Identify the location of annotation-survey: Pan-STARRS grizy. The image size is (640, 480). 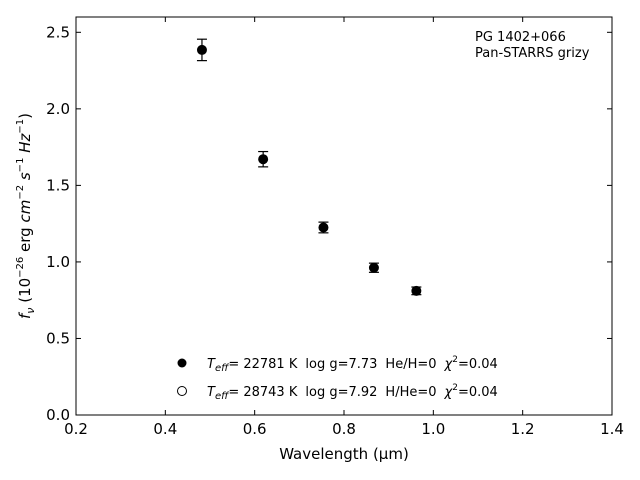
(532, 53).